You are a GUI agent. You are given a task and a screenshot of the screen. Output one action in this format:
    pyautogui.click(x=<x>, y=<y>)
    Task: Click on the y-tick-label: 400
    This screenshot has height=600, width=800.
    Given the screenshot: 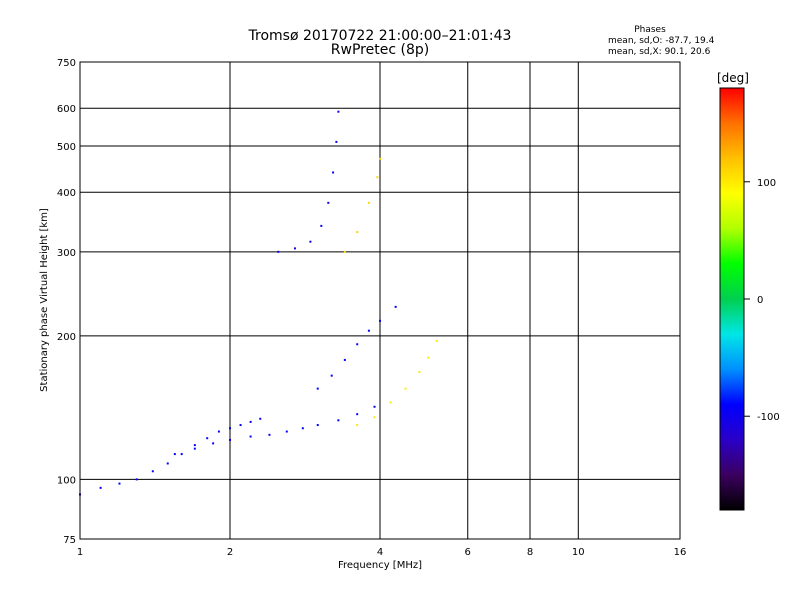 What is the action you would take?
    pyautogui.click(x=66, y=193)
    